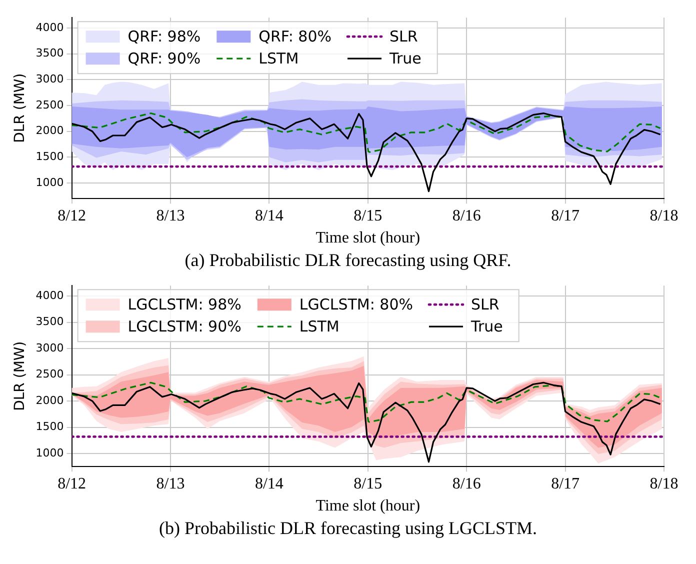 The height and width of the screenshot is (564, 696). I want to click on legend-label: QRF: 80%, so click(295, 36).